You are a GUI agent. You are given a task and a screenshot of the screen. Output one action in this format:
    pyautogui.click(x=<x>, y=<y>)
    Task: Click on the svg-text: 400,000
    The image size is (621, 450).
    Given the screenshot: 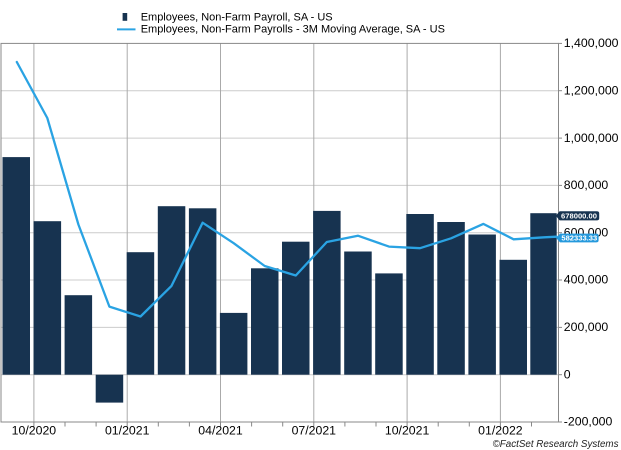 What is the action you would take?
    pyautogui.click(x=586, y=280)
    